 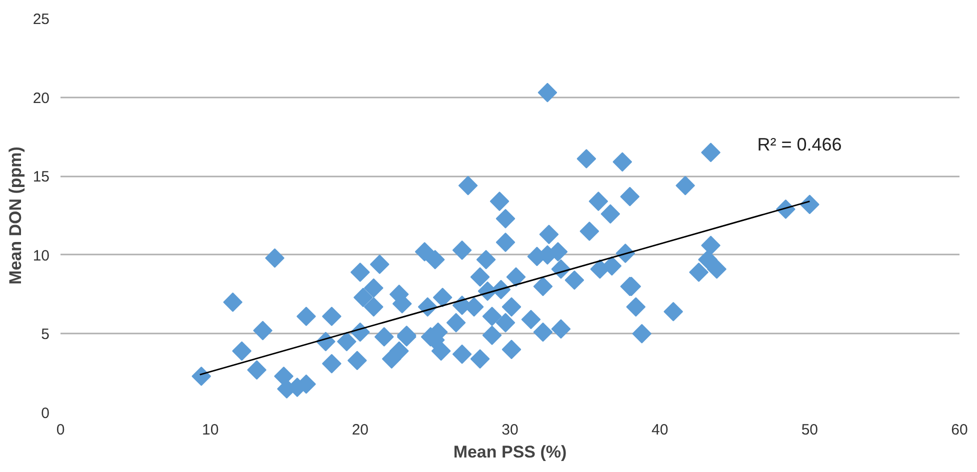 What do you see at coordinates (41, 255) in the screenshot?
I see `y-tick-label: 10` at bounding box center [41, 255].